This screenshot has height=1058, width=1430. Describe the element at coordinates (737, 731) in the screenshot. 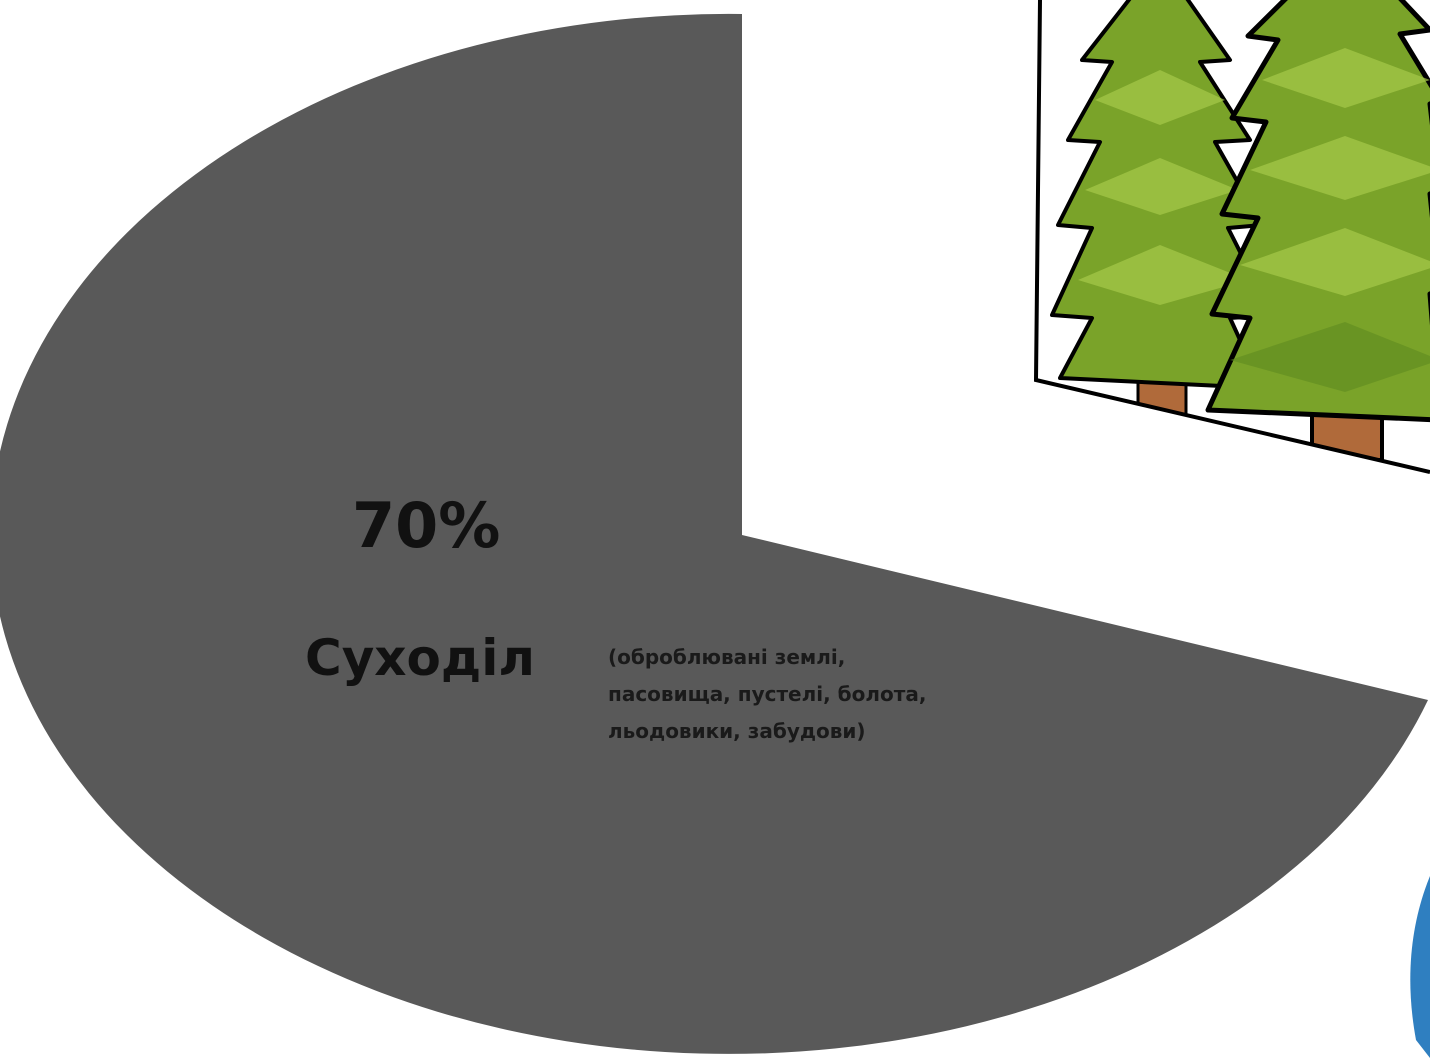

I see `slice-note-line-3: льодовики, забудови)` at that location.